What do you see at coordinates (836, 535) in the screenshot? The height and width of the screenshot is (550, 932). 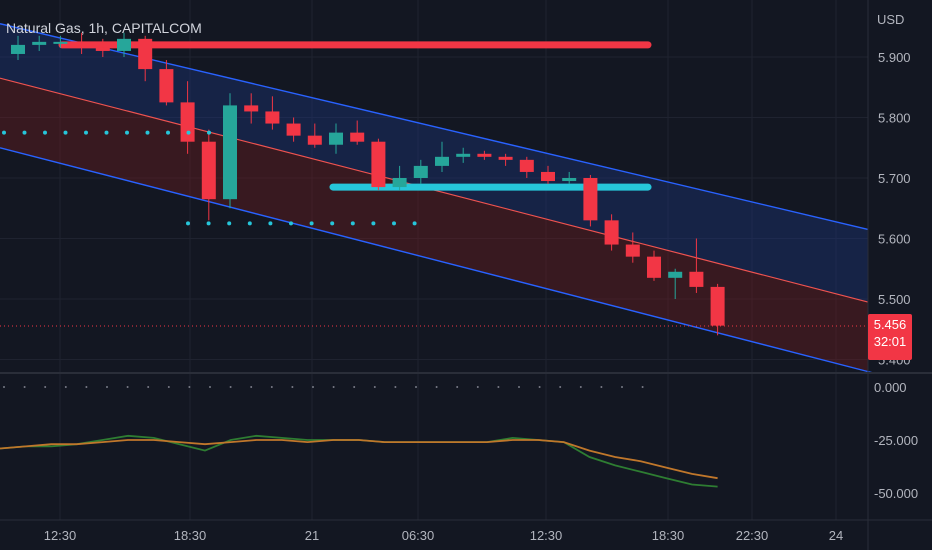 I see `time-tick-label: 24` at bounding box center [836, 535].